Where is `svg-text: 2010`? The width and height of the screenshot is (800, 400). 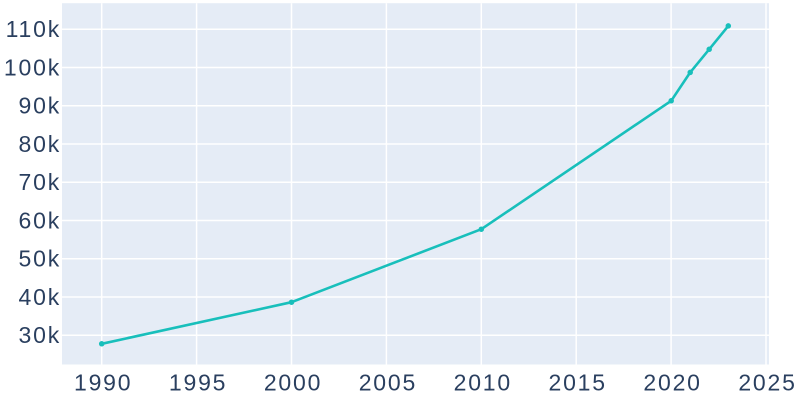
svg-text: 2010 is located at coordinates (483, 383).